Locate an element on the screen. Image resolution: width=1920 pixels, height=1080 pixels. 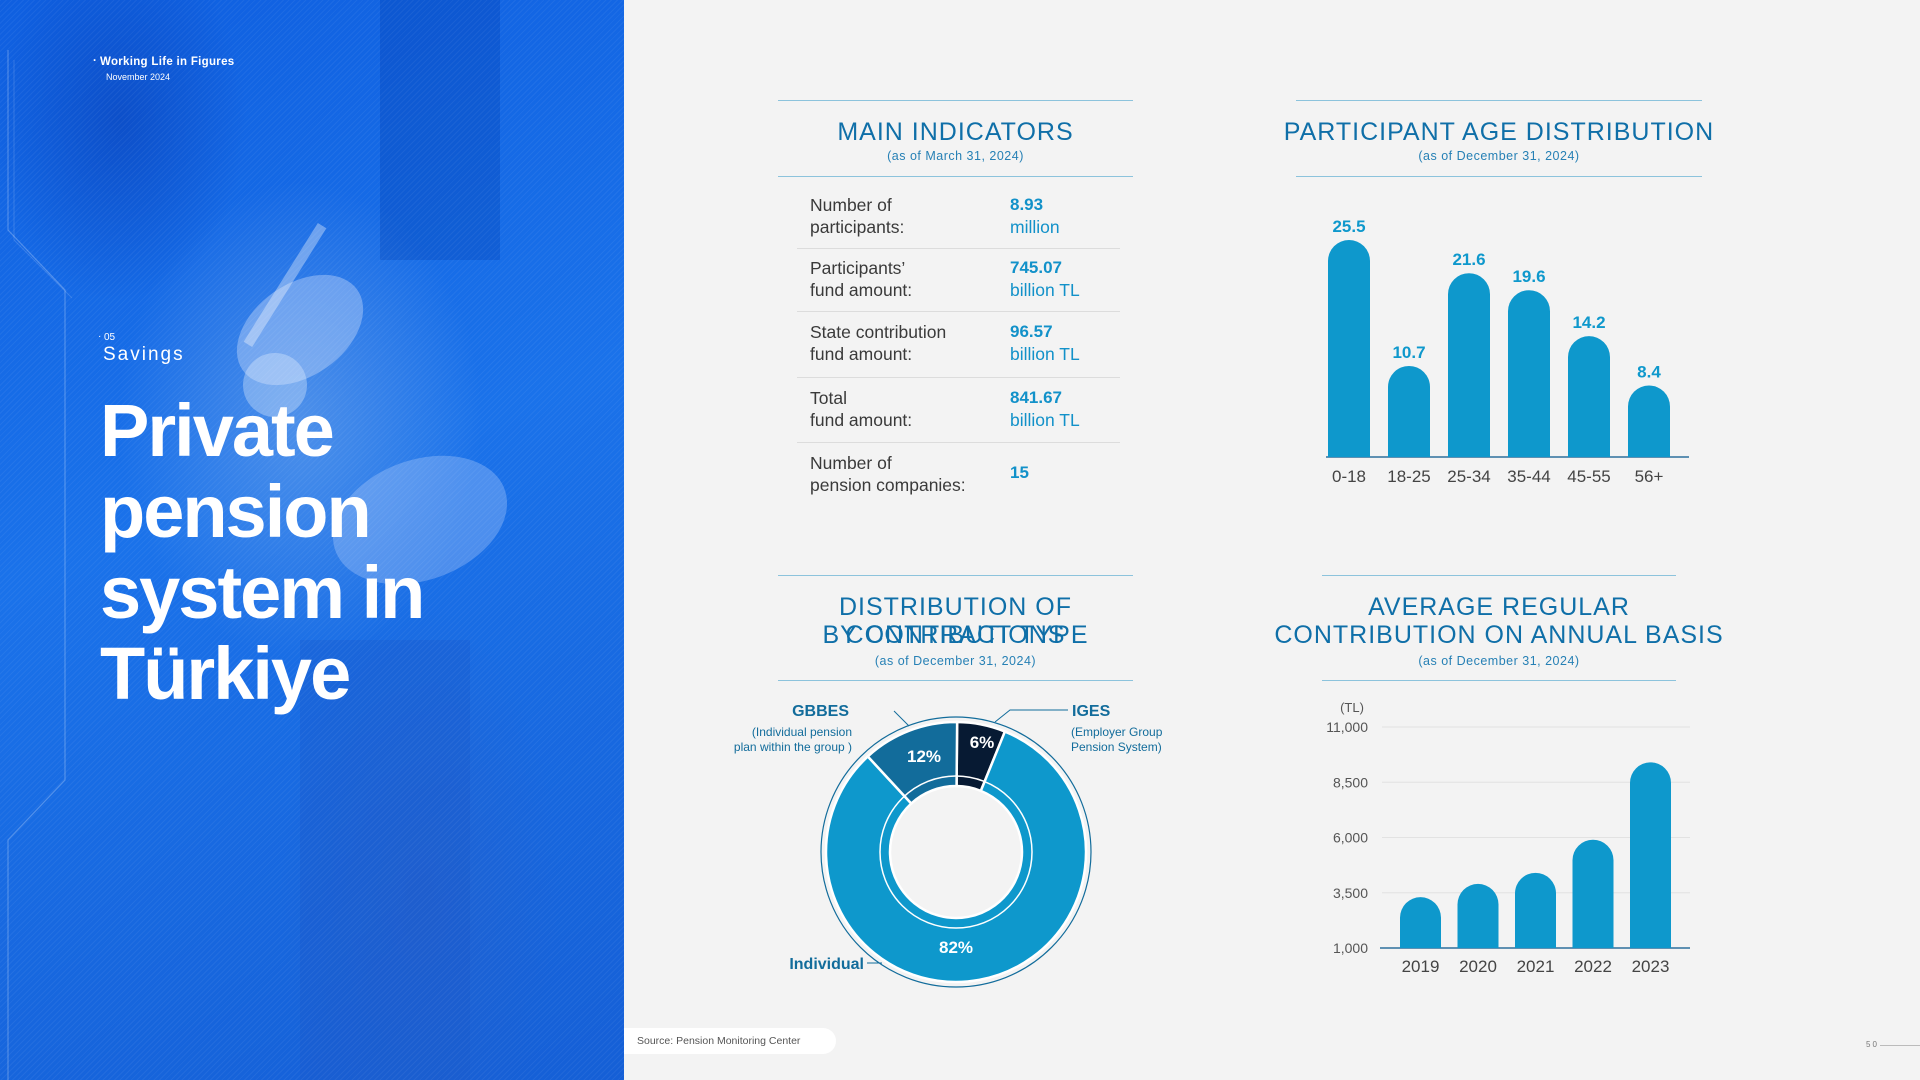
indicator-row: Number of participants: 8.93 million is located at coordinates (958, 221).